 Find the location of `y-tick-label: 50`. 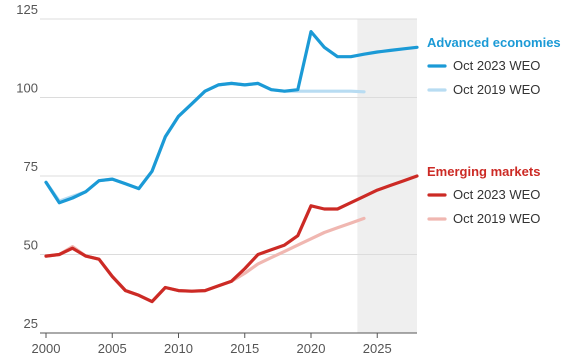

y-tick-label: 50 is located at coordinates (31, 245).